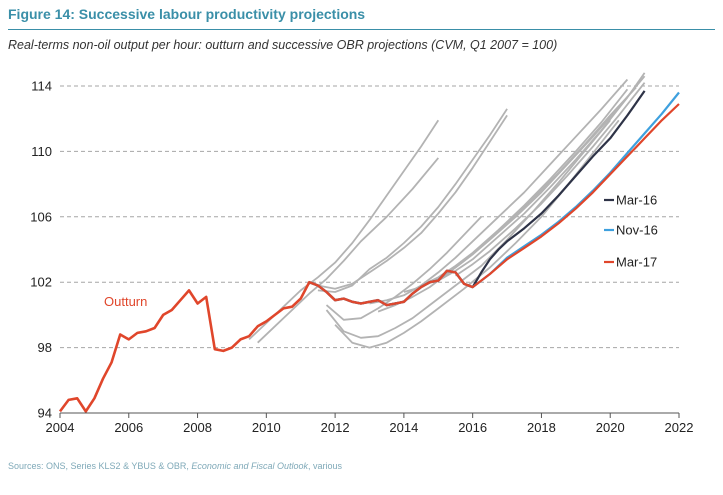 Image resolution: width=723 pixels, height=495 pixels. Describe the element at coordinates (45, 413) in the screenshot. I see `y-tick-94: 94` at that location.